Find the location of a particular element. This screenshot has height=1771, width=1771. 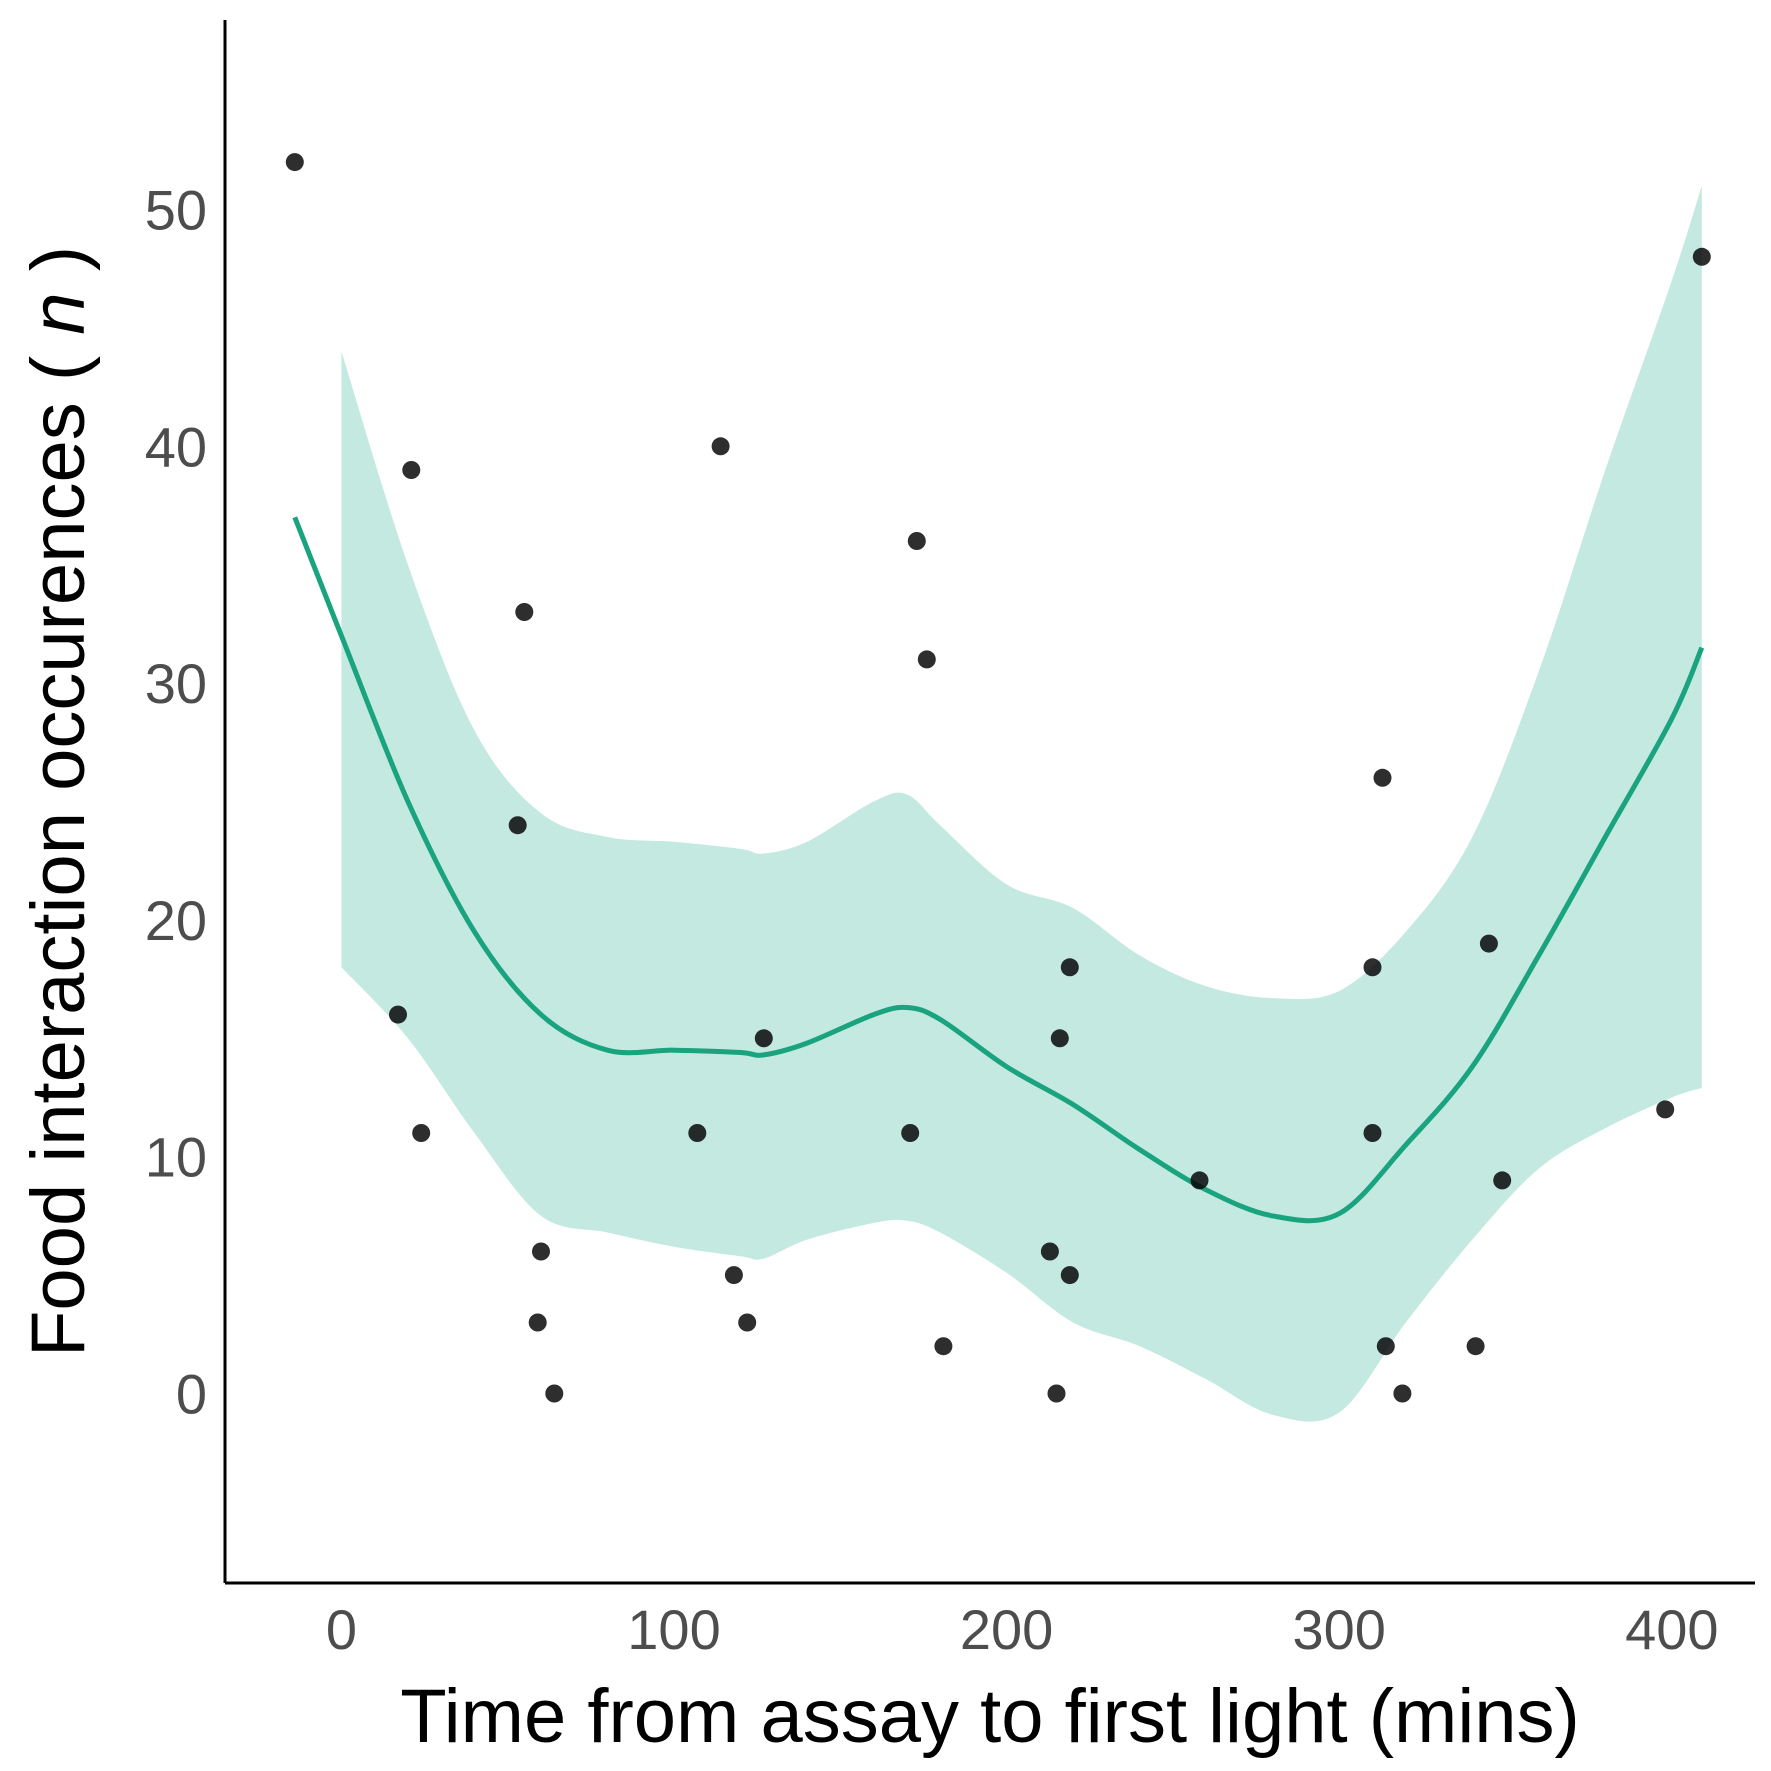

x-axis-ticks: 0 100 200 300 400 is located at coordinates (1022, 1629).